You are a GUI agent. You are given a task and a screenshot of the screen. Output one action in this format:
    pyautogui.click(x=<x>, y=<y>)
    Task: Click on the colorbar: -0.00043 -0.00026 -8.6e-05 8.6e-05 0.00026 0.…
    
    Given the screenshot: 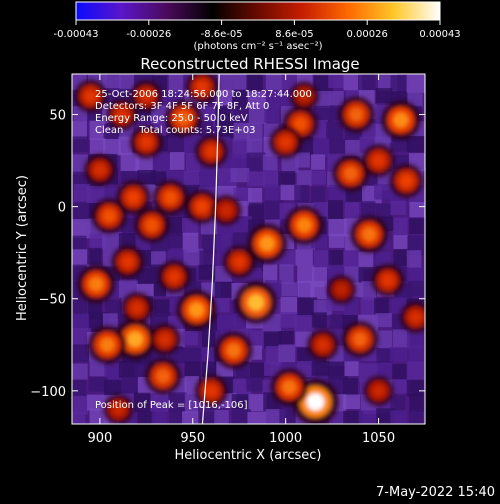 What is the action you would take?
    pyautogui.click(x=257, y=26)
    